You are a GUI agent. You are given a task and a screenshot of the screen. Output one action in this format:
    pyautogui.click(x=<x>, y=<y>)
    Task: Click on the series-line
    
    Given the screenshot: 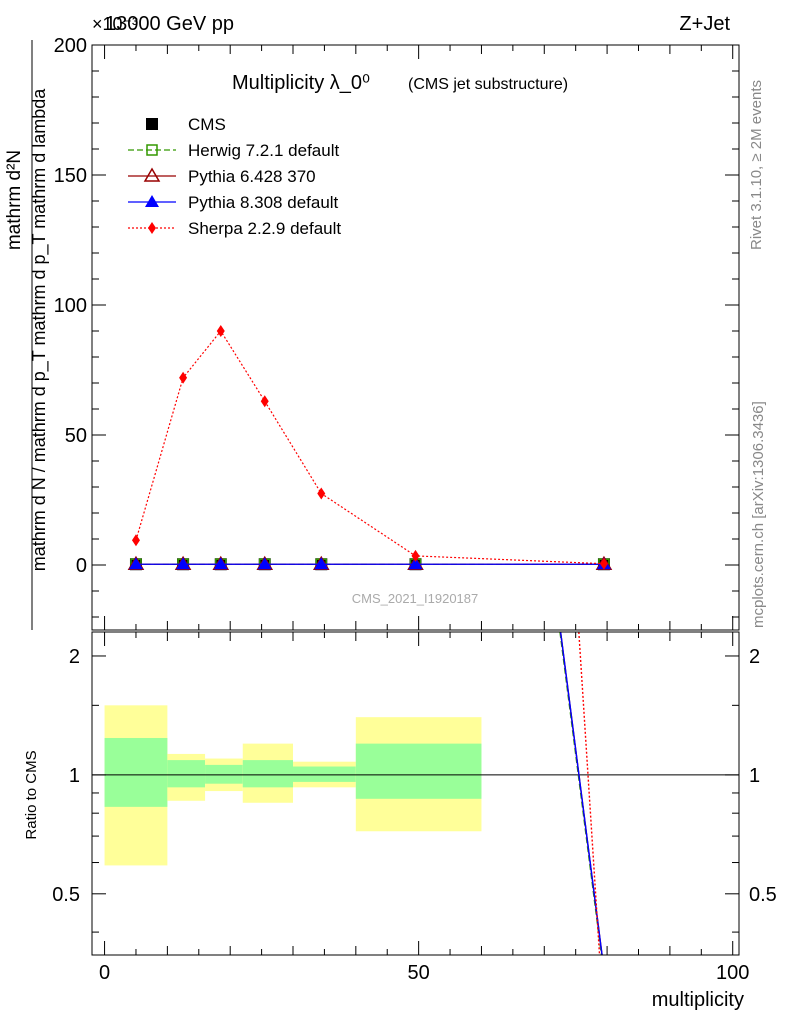 What is the action you would take?
    pyautogui.click(x=369, y=447)
    